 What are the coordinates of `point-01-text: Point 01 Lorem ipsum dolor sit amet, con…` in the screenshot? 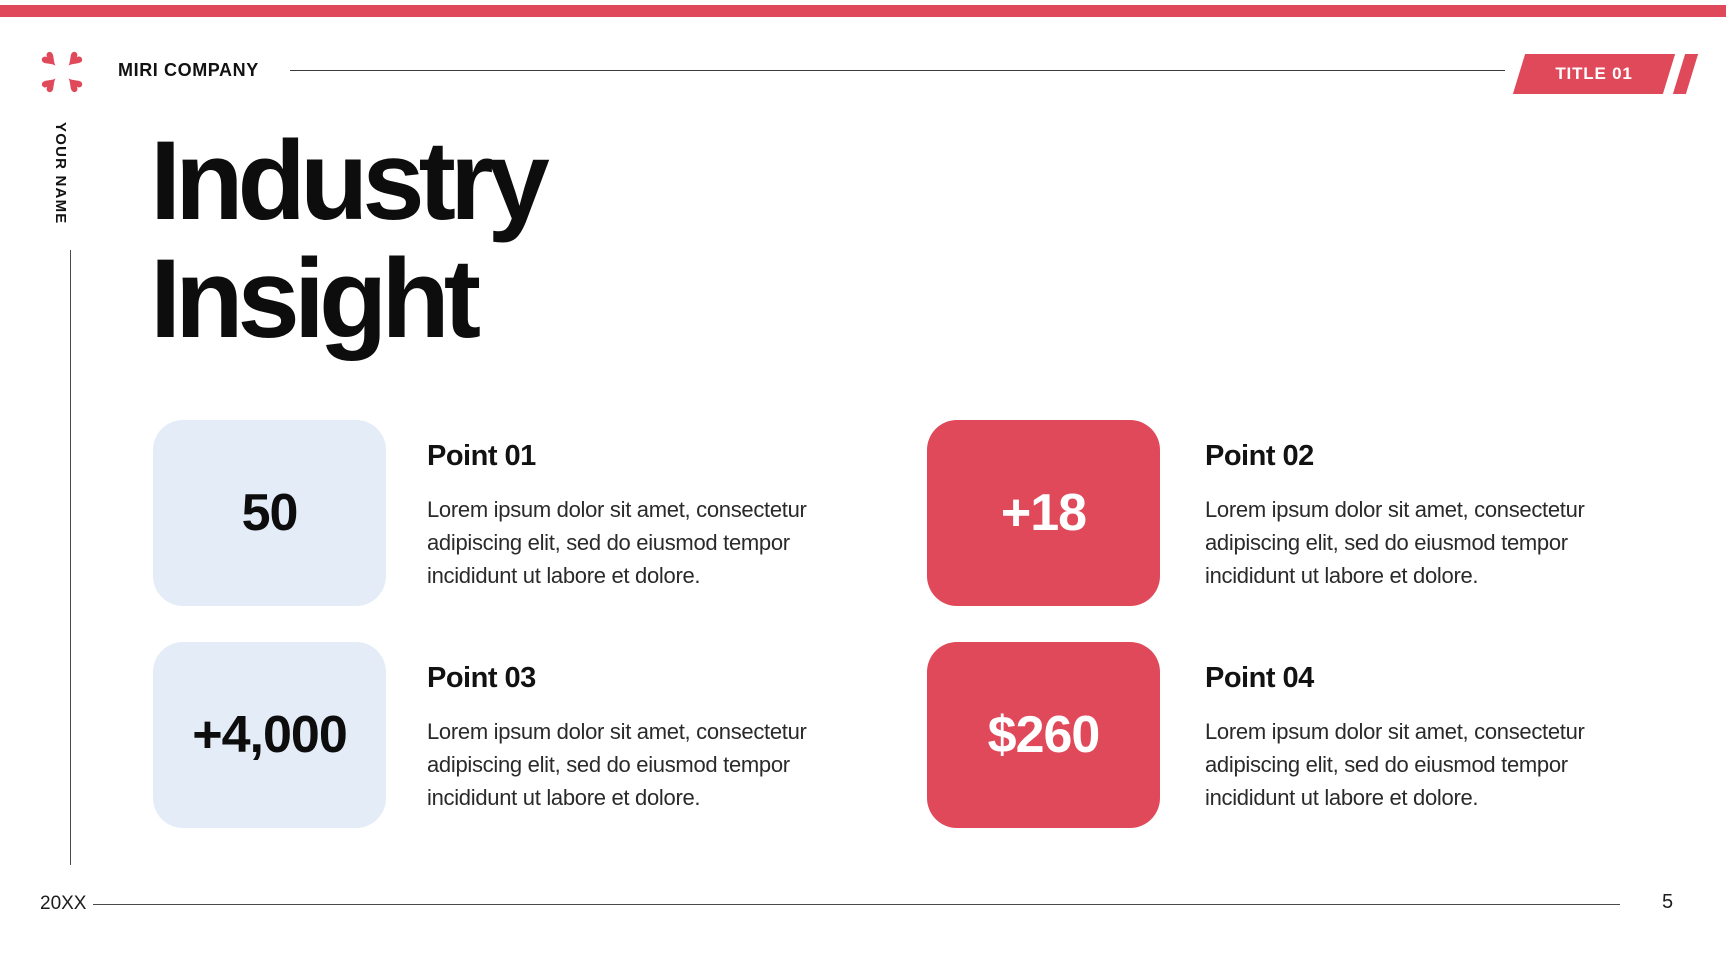 It's located at (662, 516).